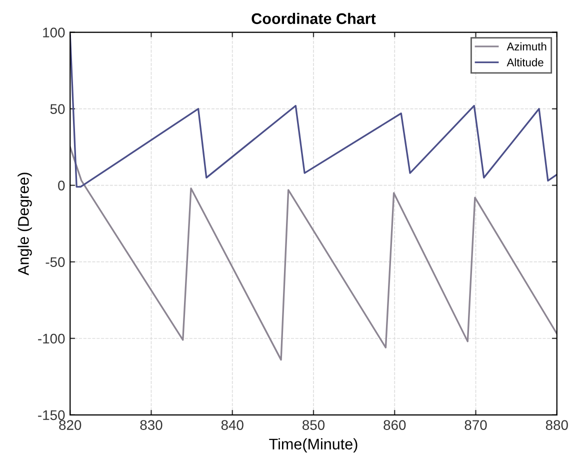 This screenshot has height=461, width=570. What do you see at coordinates (51, 339) in the screenshot?
I see `y-tick-label: -100` at bounding box center [51, 339].